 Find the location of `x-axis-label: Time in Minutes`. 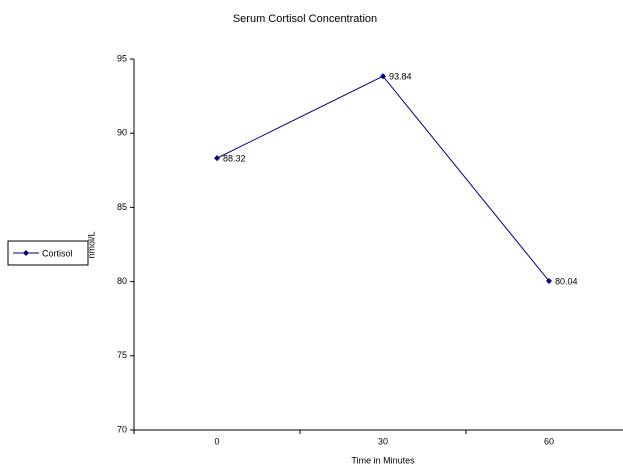

x-axis-label: Time in Minutes is located at coordinates (383, 460).